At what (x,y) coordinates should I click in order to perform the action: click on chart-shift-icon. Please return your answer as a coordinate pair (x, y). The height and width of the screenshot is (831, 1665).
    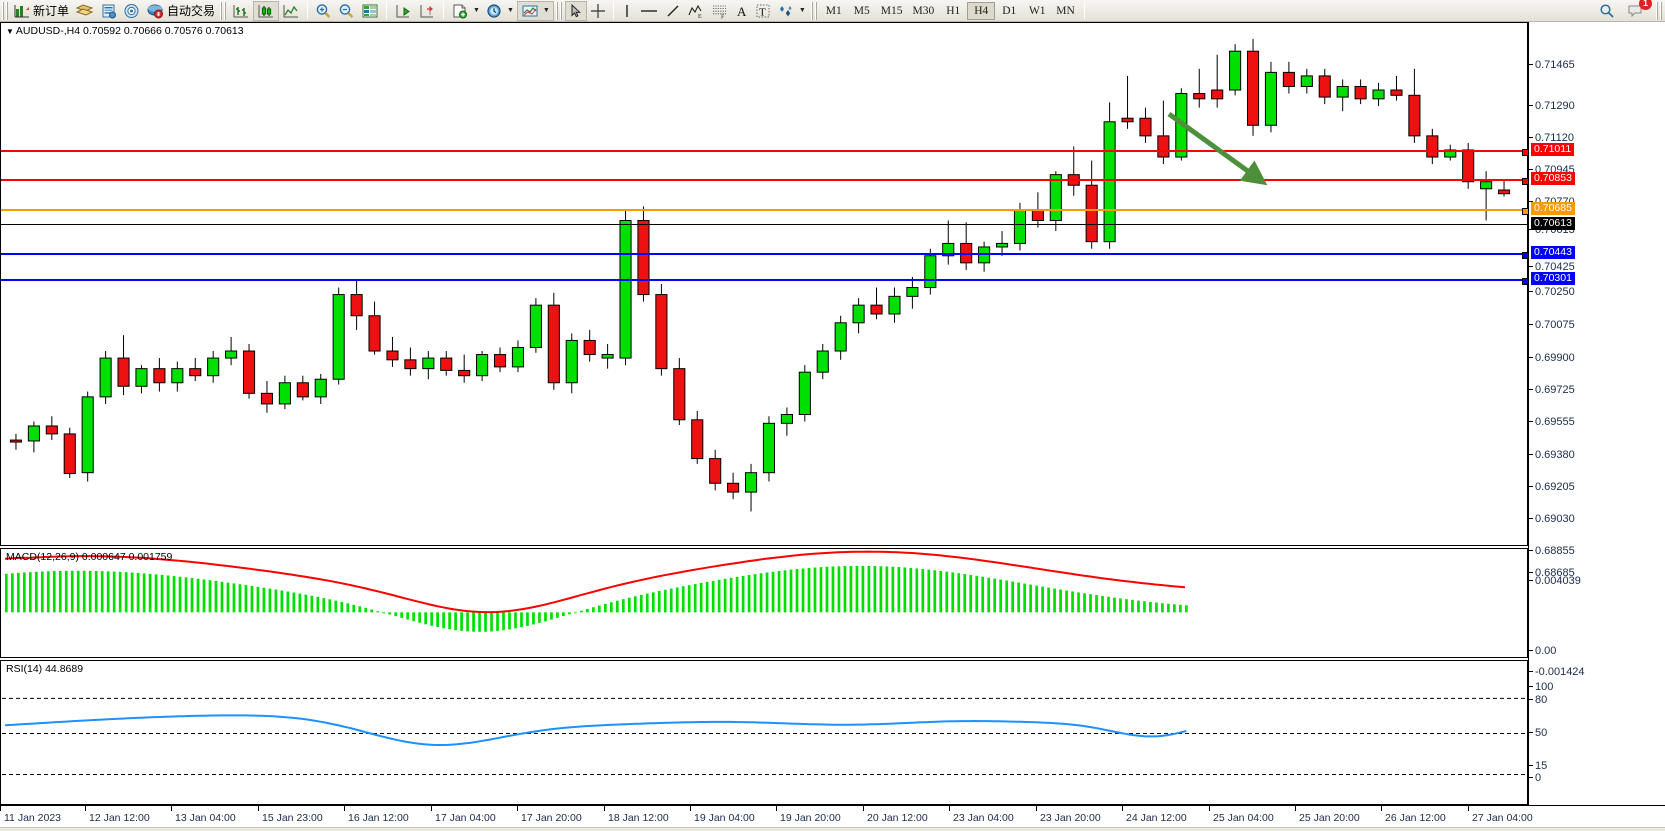
    Looking at the image, I should click on (427, 10).